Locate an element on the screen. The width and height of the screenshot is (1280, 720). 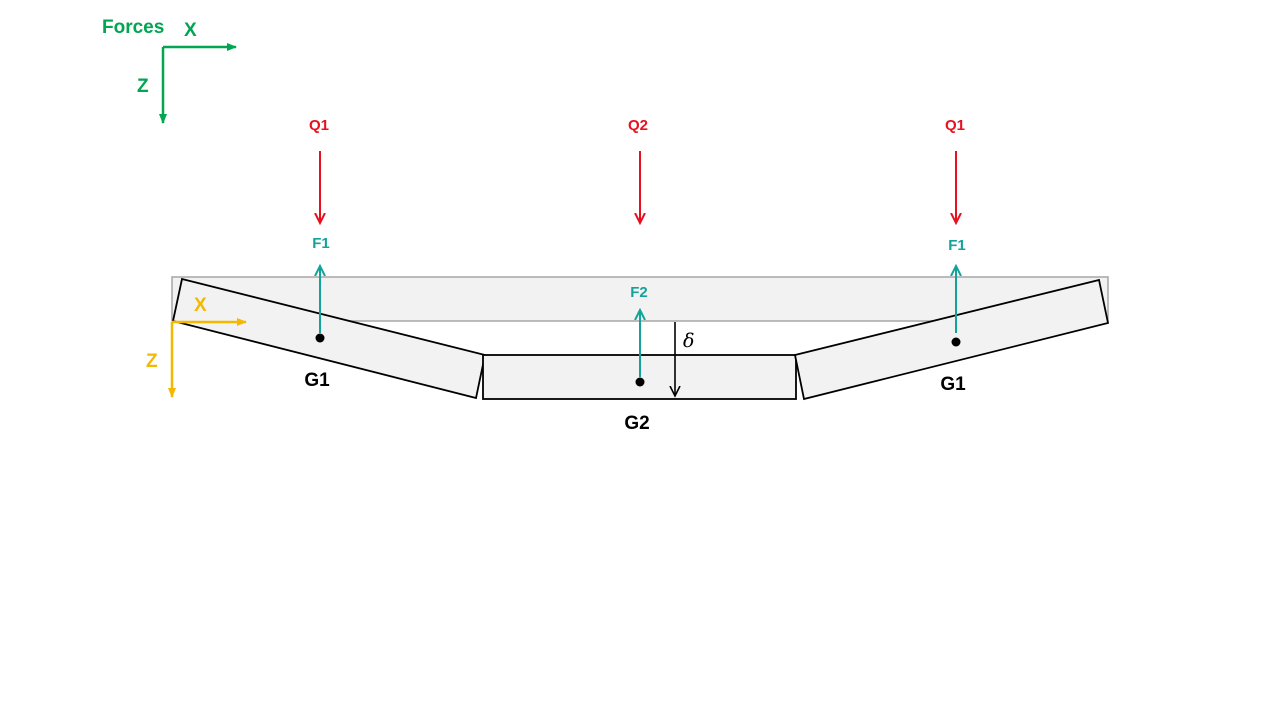
segment-right-g1 is located at coordinates (951, 339).